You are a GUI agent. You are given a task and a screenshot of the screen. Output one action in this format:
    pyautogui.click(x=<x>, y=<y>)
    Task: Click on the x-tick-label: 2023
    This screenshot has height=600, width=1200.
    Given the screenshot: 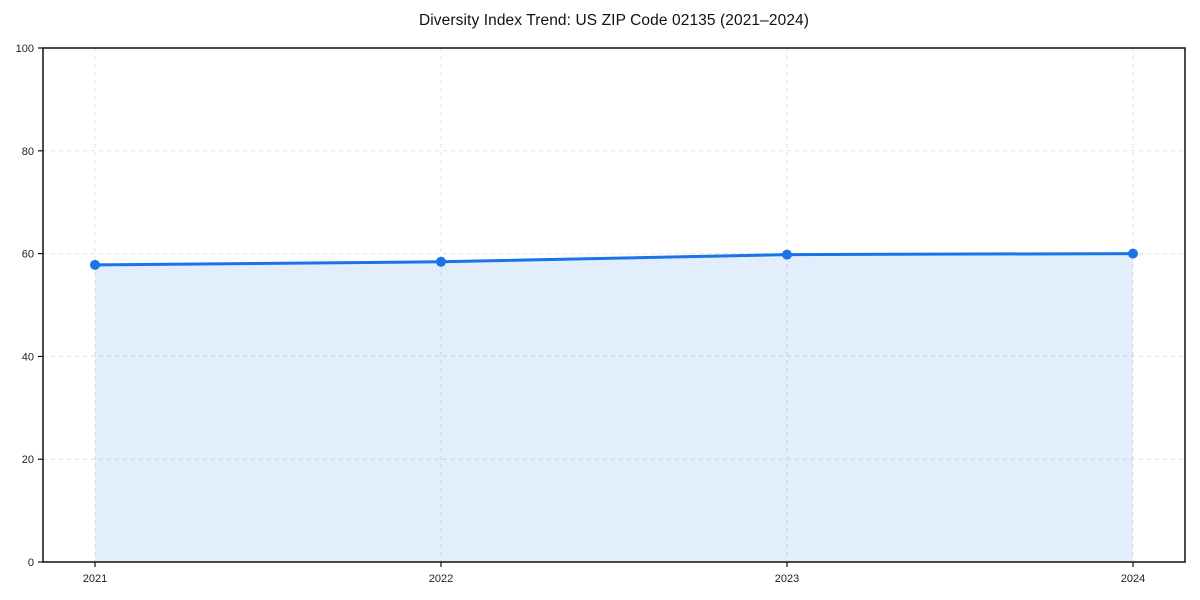 What is the action you would take?
    pyautogui.click(x=787, y=579)
    